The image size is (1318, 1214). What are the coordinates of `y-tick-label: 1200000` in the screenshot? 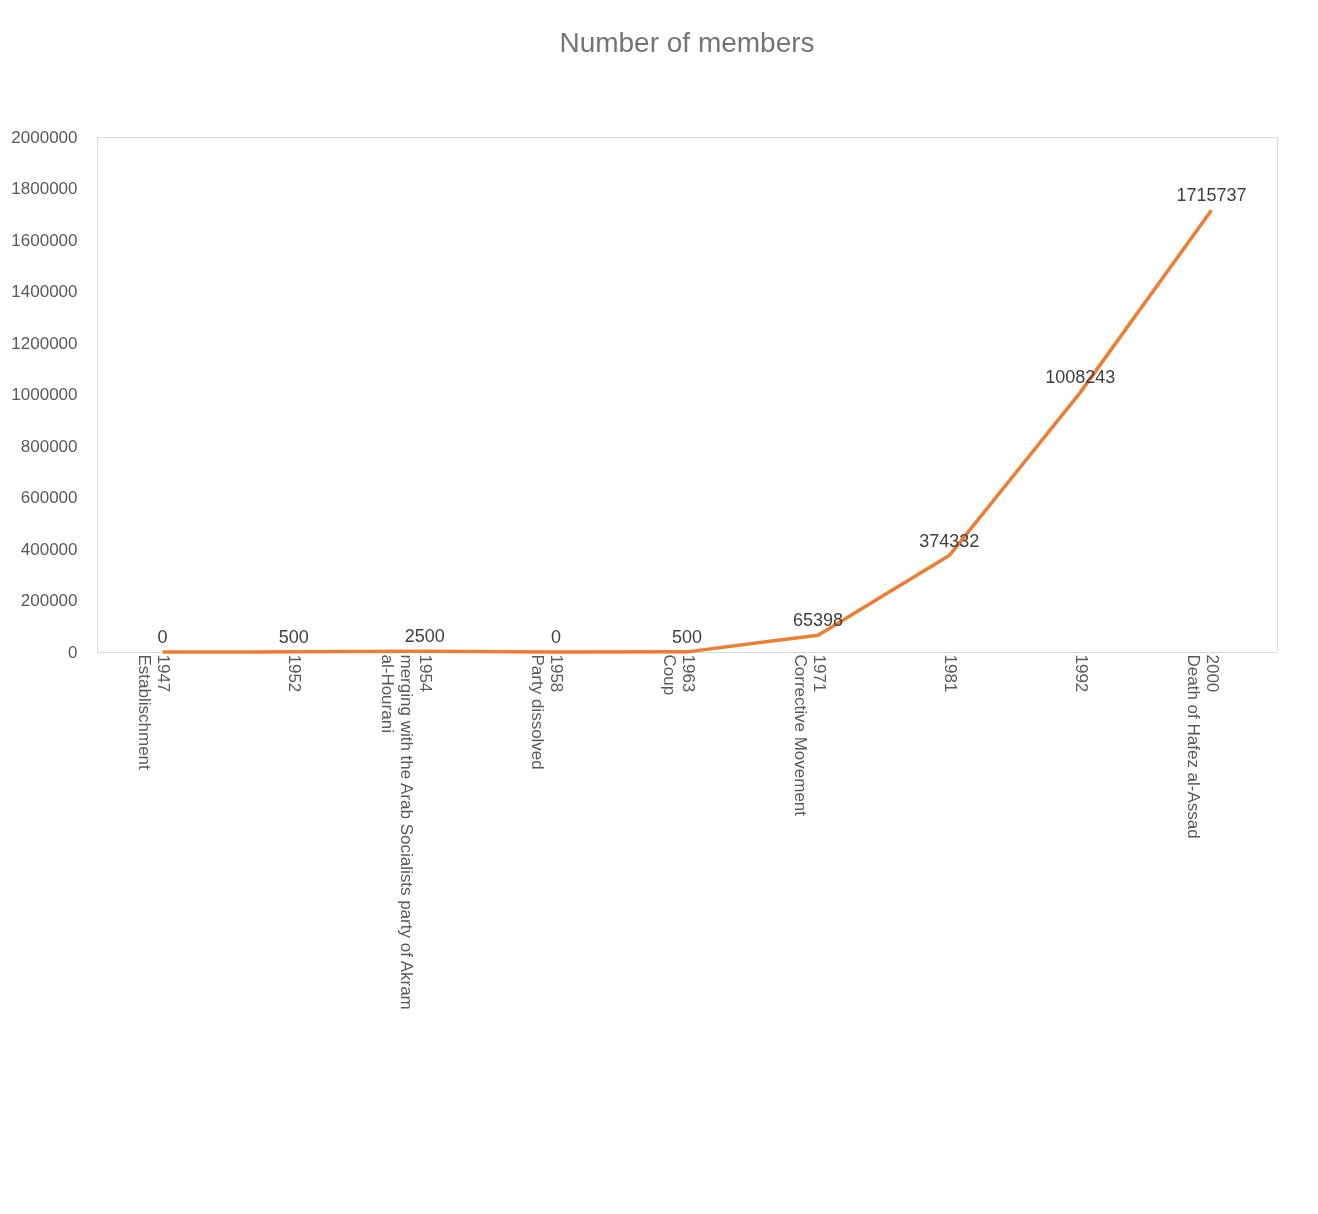 It's located at (44, 343).